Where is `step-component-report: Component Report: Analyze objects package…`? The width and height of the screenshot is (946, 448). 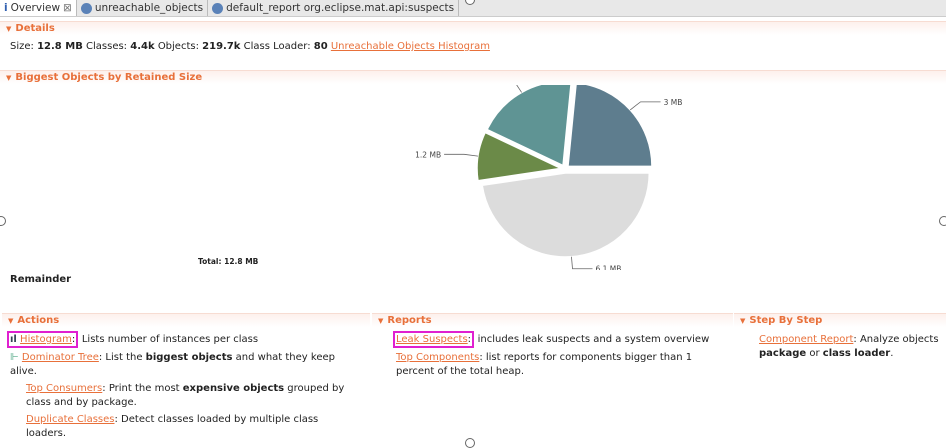
step-component-report: Component Report: Analyze objects package… is located at coordinates (849, 346).